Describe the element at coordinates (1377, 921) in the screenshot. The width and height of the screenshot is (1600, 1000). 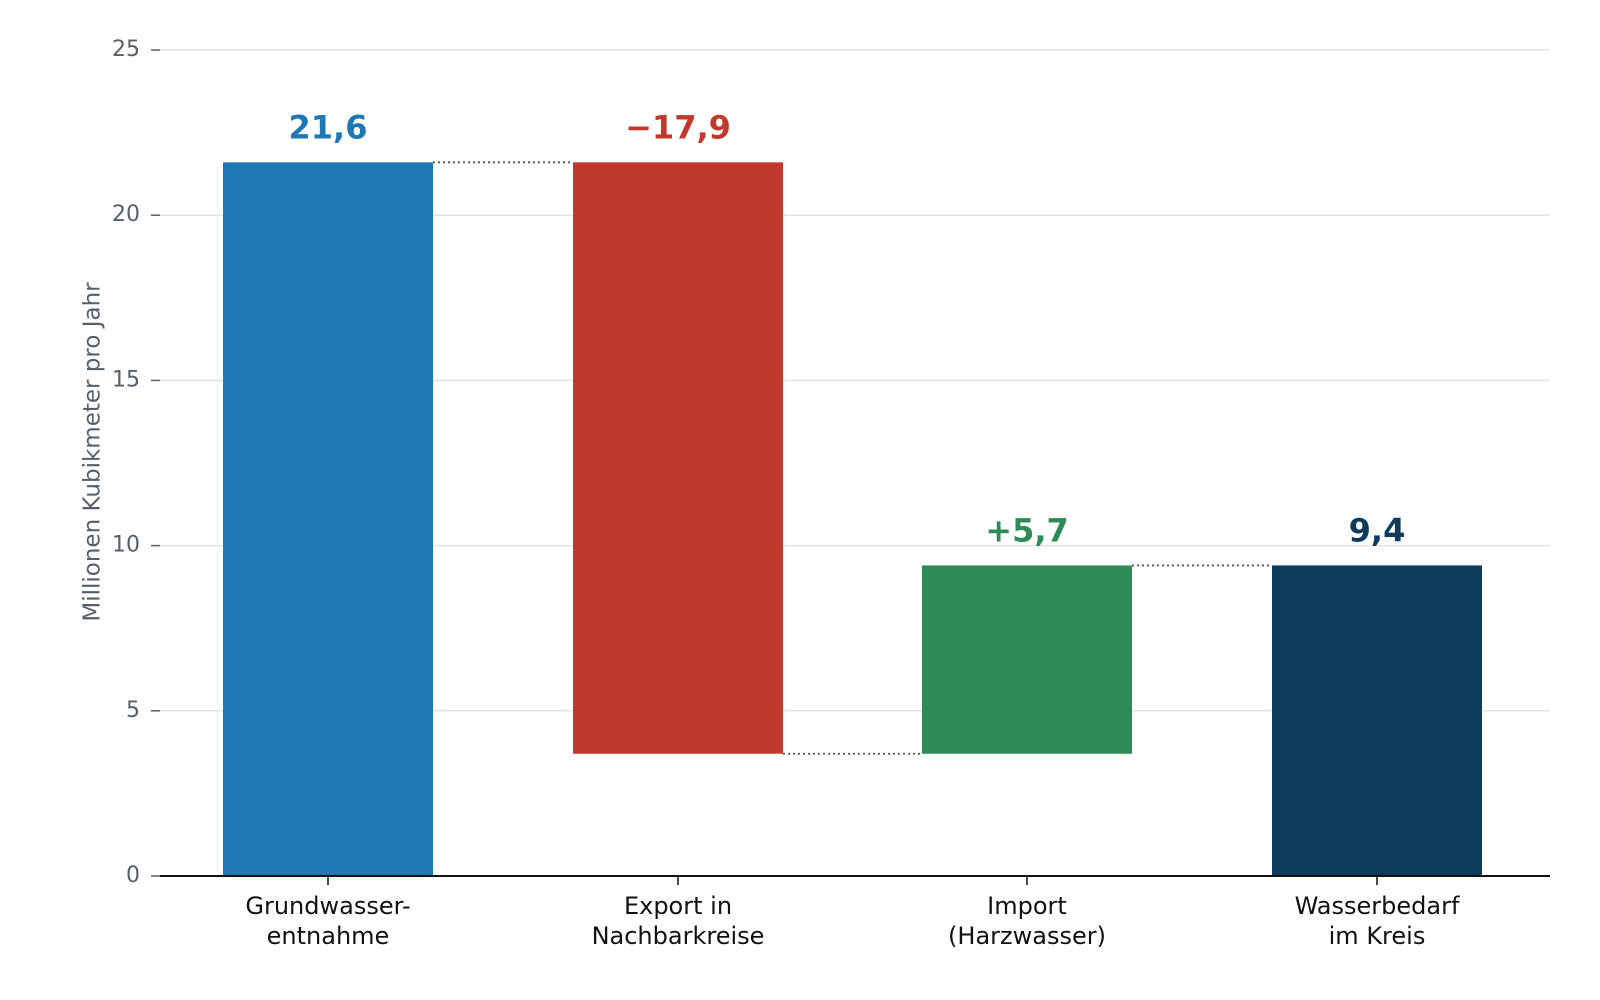
I see `category-label-4: Wasserbedarf im Kreis` at that location.